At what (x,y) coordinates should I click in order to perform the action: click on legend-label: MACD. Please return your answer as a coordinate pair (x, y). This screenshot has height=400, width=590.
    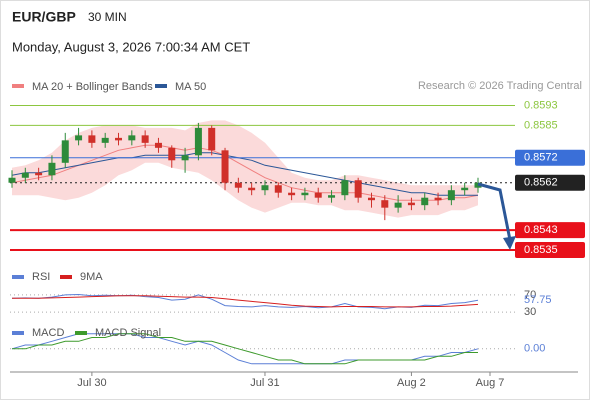
    Looking at the image, I should click on (48, 333).